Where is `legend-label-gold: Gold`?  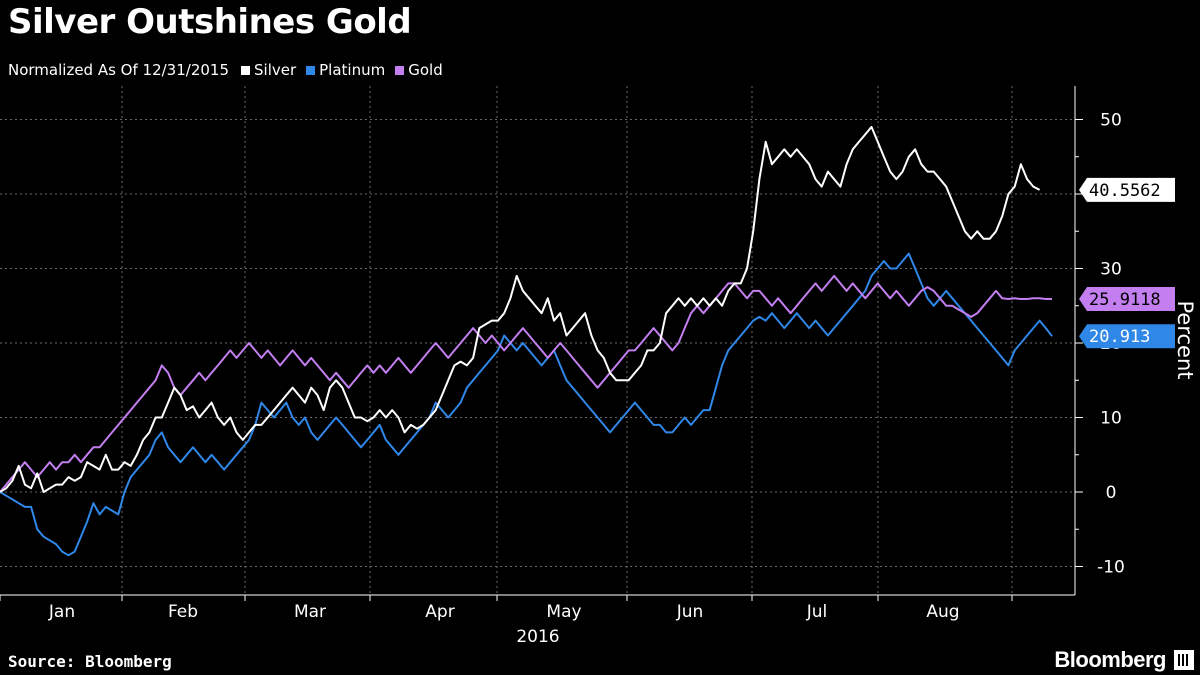
legend-label-gold: Gold is located at coordinates (425, 70).